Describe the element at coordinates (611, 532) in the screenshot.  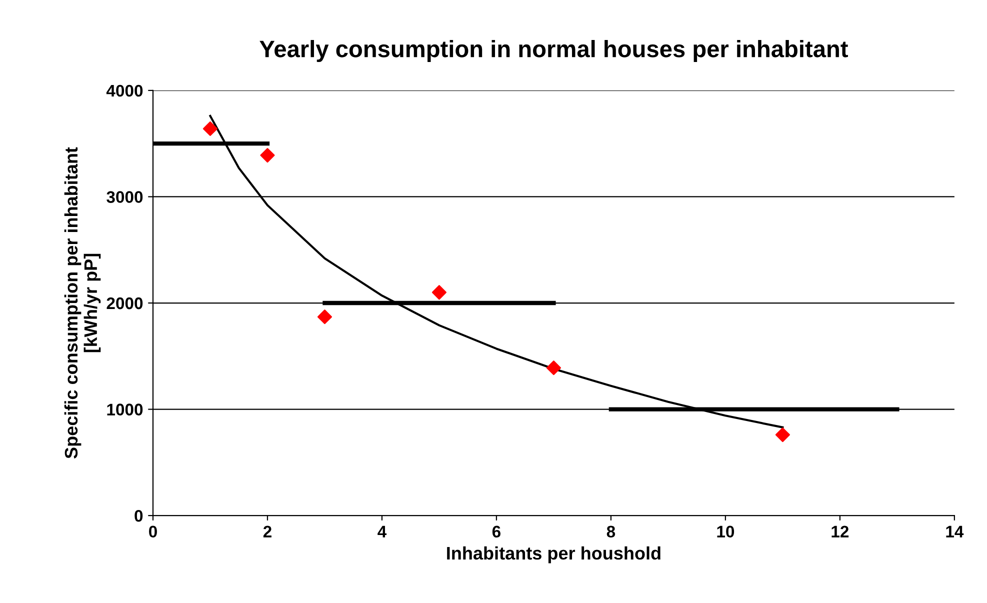
I see `x-tick-label: 8` at that location.